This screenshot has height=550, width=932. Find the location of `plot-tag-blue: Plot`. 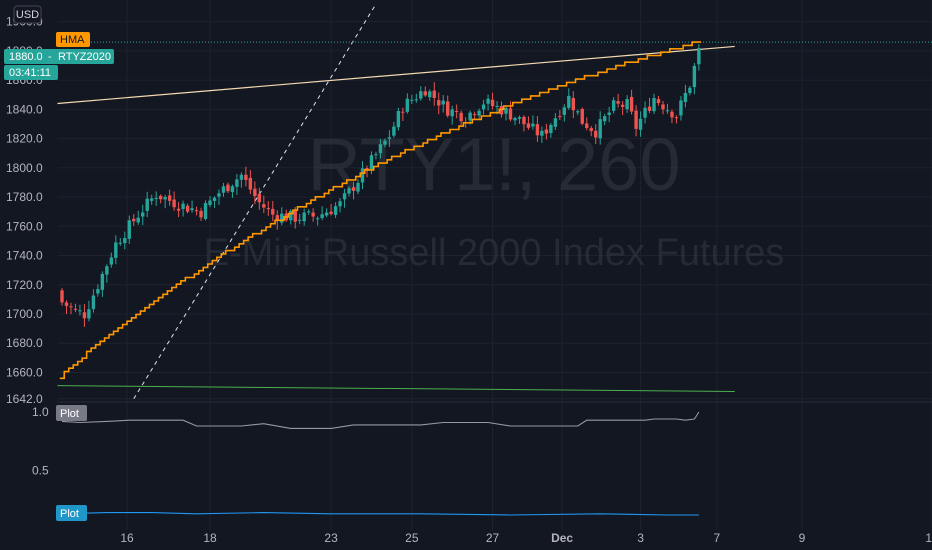

plot-tag-blue: Plot is located at coordinates (71, 513).